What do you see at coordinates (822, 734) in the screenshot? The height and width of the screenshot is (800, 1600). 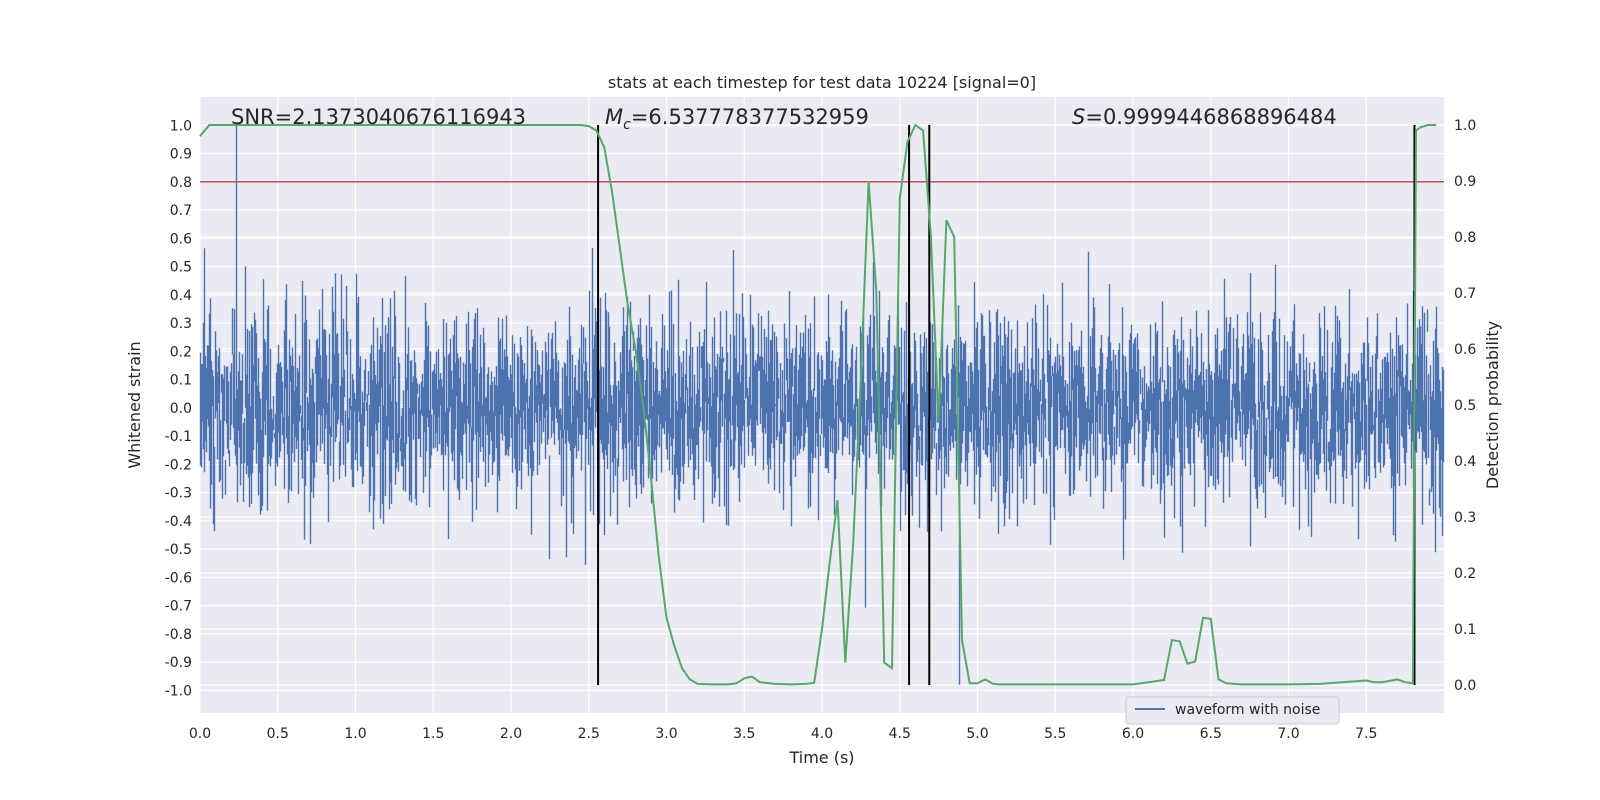 I see `x-tick-label-8: 4.0` at bounding box center [822, 734].